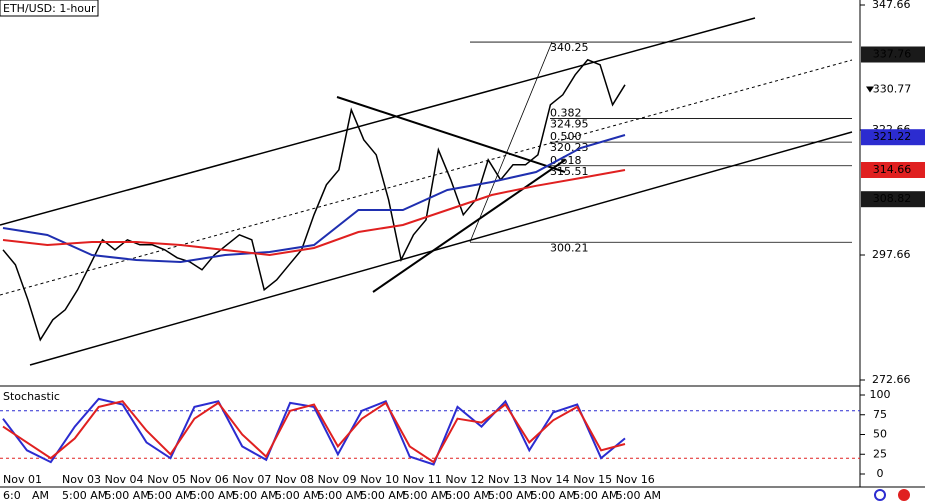  What do you see at coordinates (379, 479) in the screenshot?
I see `x-date-label: Nov 10` at bounding box center [379, 479].